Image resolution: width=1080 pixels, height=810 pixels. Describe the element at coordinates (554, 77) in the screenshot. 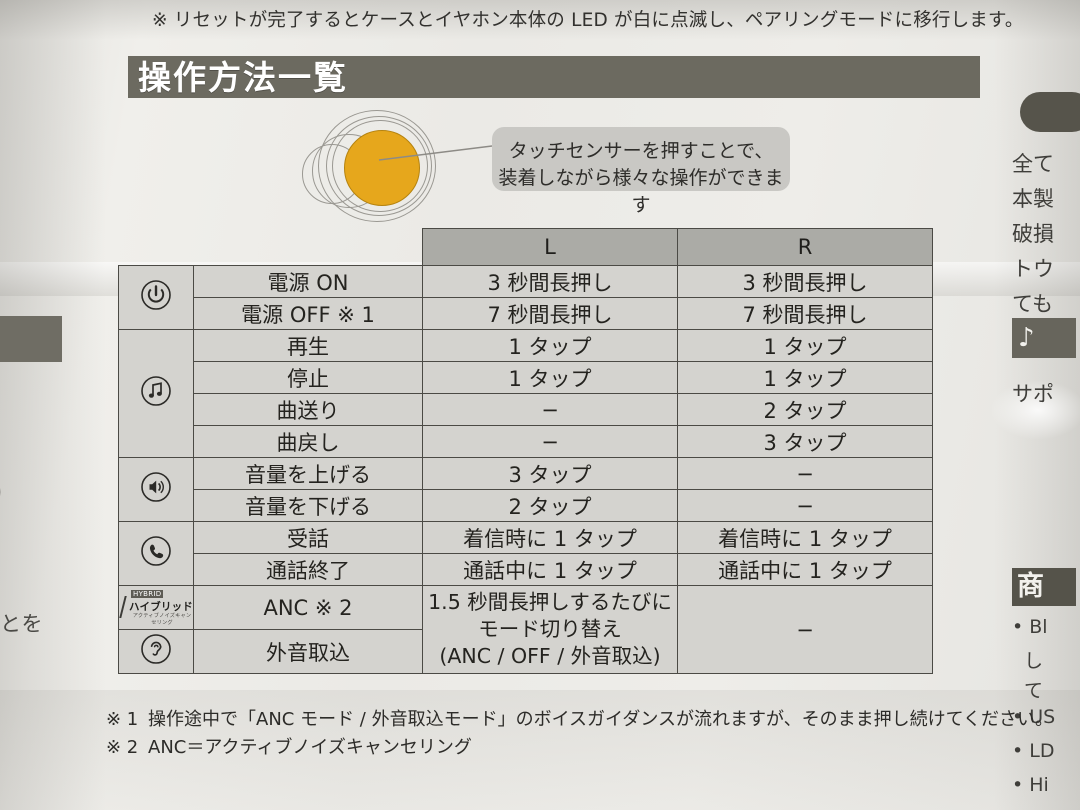

I see `section-header-bar: 操作方法一覧` at that location.